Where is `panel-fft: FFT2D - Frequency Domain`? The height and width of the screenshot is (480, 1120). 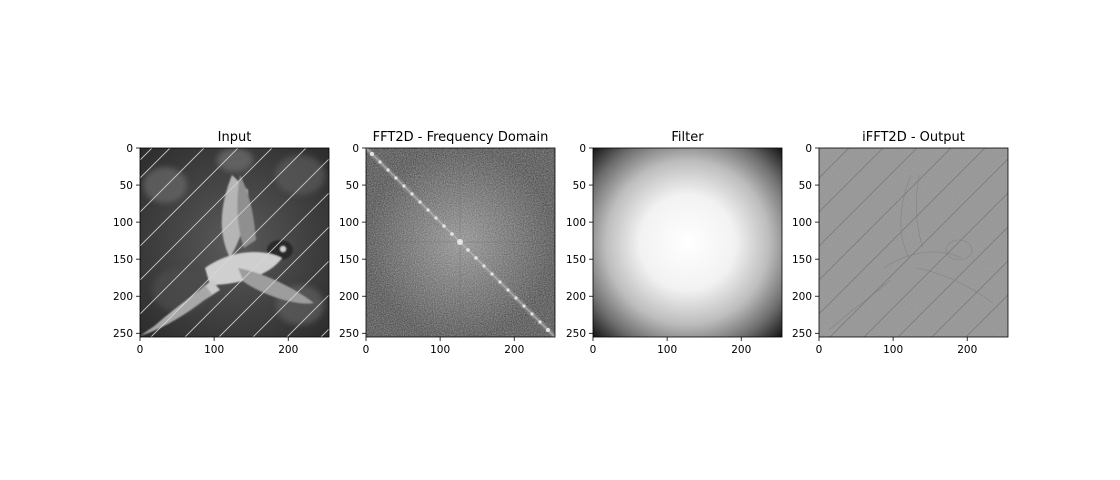 panel-fft: FFT2D - Frequency Domain is located at coordinates (460, 234).